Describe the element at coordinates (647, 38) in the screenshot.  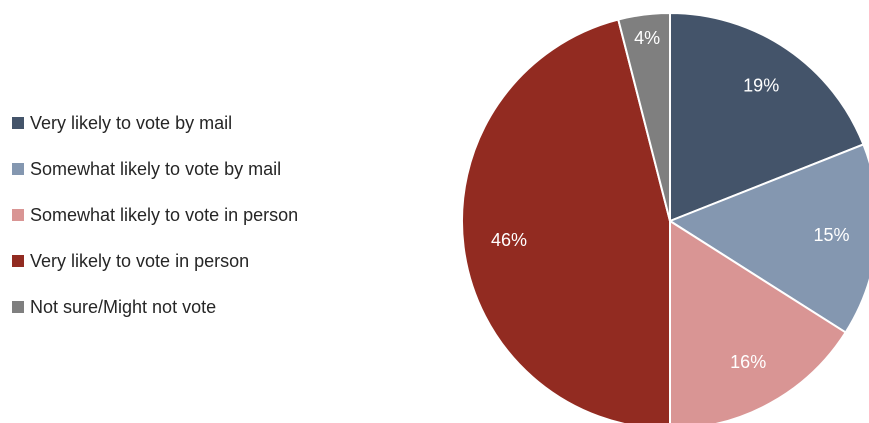
I see `slice-value-label: 4%` at that location.